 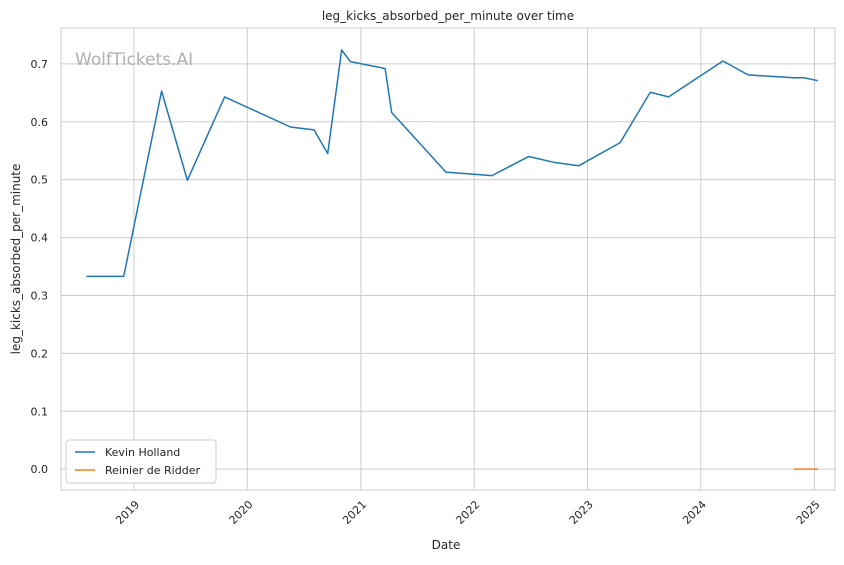 I want to click on y-tick-label: 0.4, so click(x=40, y=238).